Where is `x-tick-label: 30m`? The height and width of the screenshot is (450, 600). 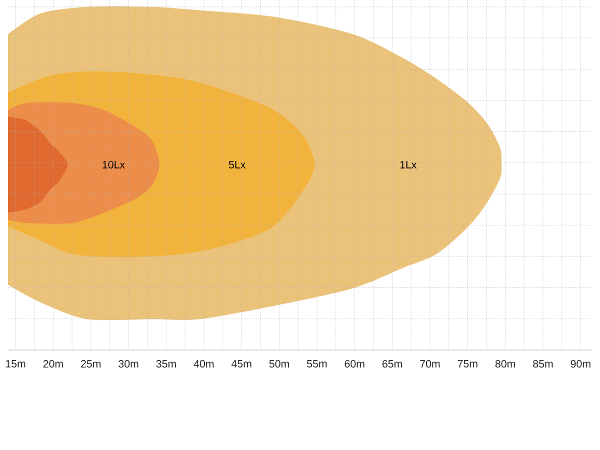
x-tick-label: 30m is located at coordinates (128, 364).